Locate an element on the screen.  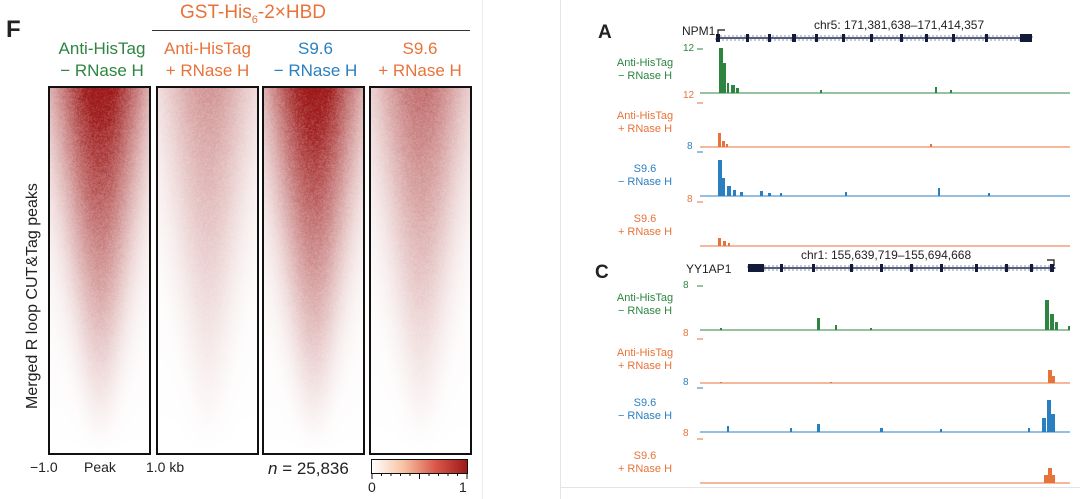
x-label-left: −1.0 is located at coordinates (44, 467).